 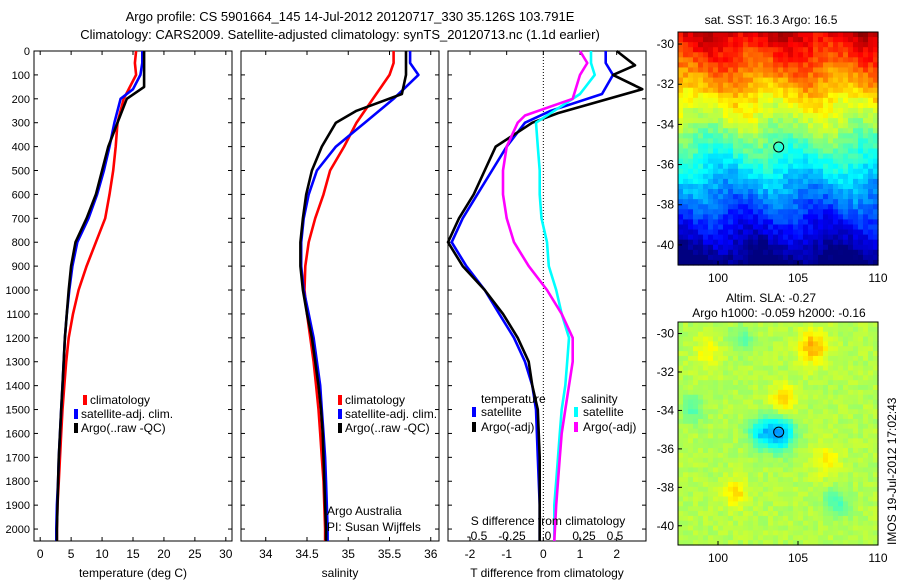 What do you see at coordinates (374, 527) in the screenshot?
I see `annotation-pi: PI: Susan Wijffels` at bounding box center [374, 527].